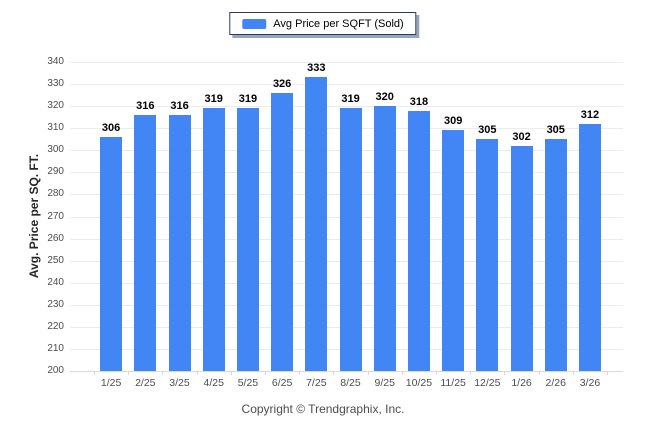 The height and width of the screenshot is (434, 646). Describe the element at coordinates (248, 383) in the screenshot. I see `x-tick-label: 5/25` at that location.